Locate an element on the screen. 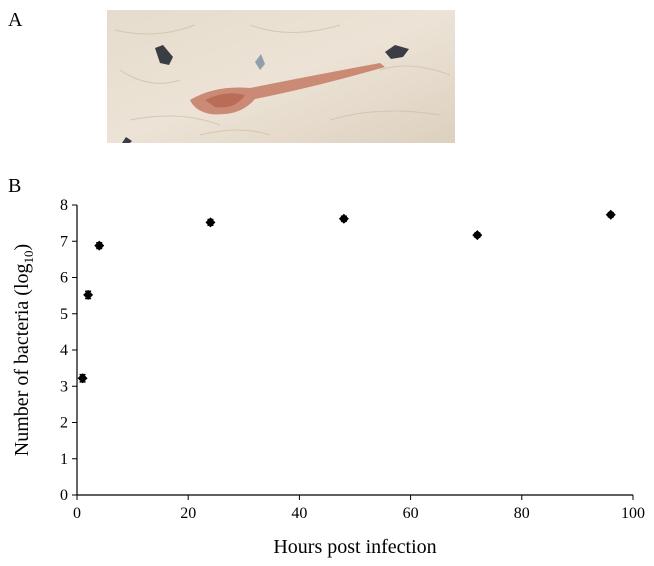  y-tick-label: 2 is located at coordinates (64, 423).